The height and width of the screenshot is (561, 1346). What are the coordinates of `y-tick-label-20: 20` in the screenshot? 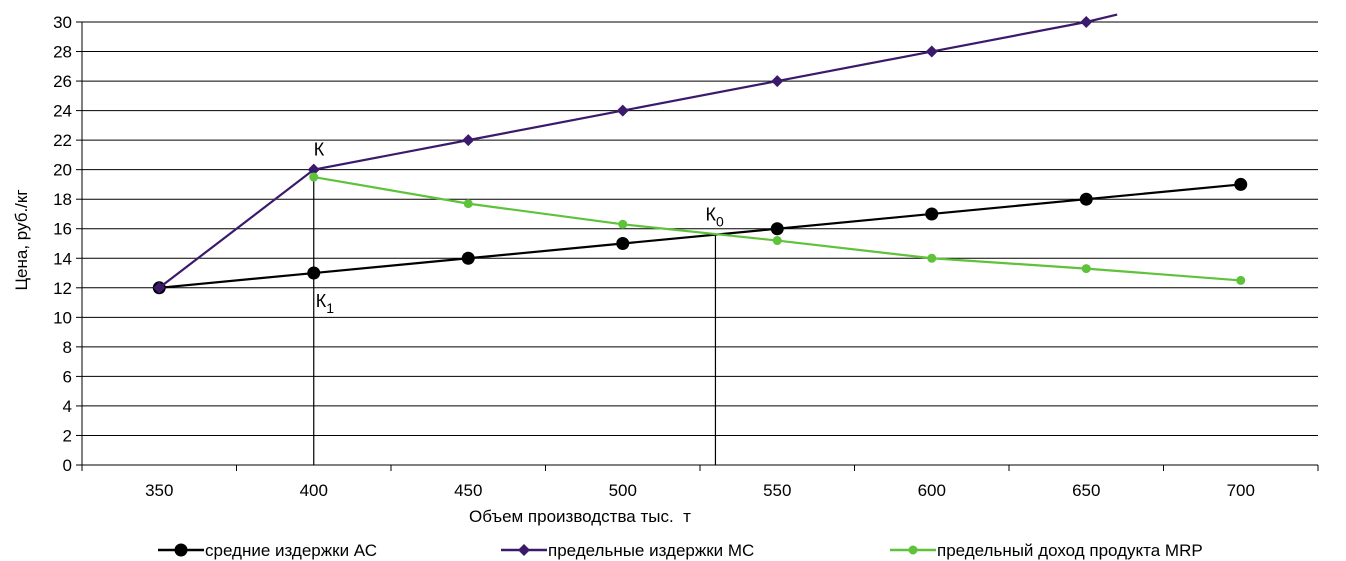 It's located at (62, 170).